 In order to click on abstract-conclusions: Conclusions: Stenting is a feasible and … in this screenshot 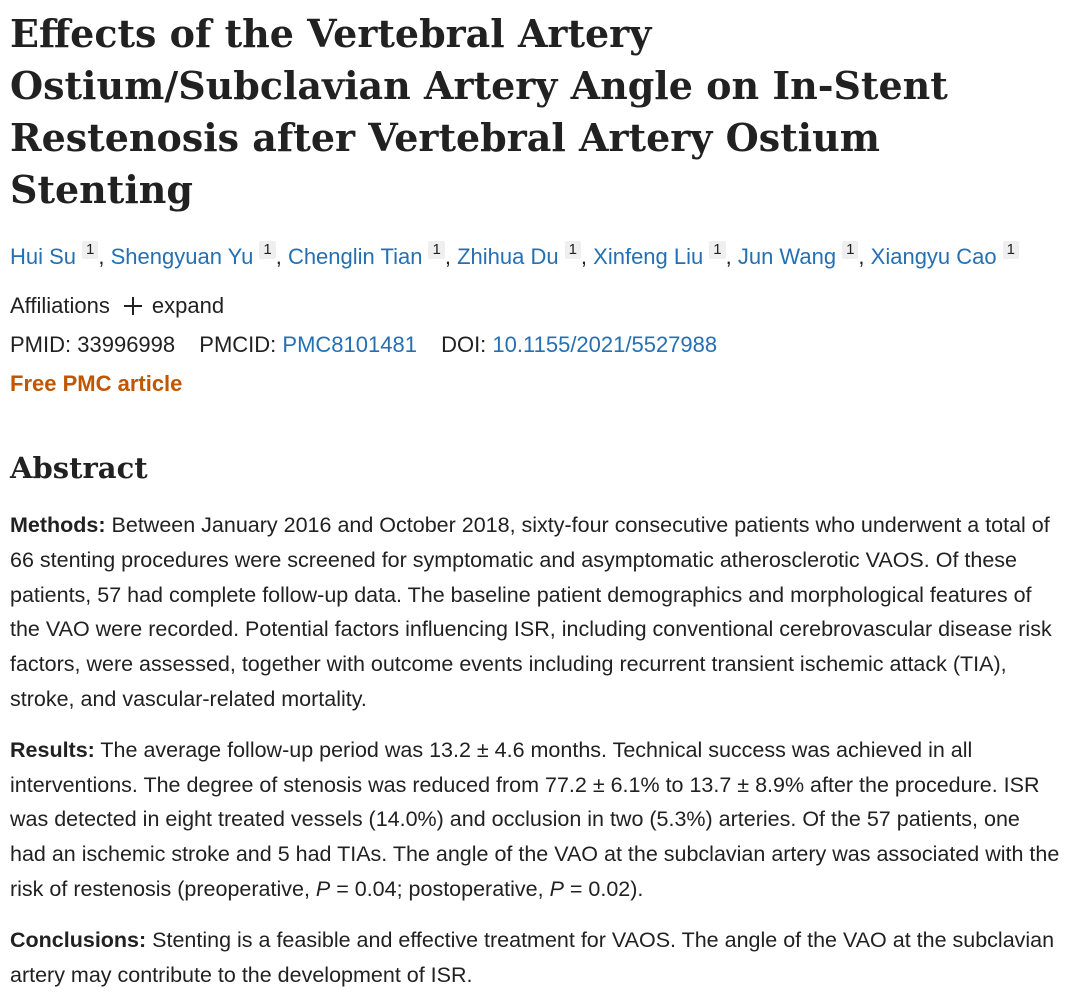, I will do `click(535, 957)`.